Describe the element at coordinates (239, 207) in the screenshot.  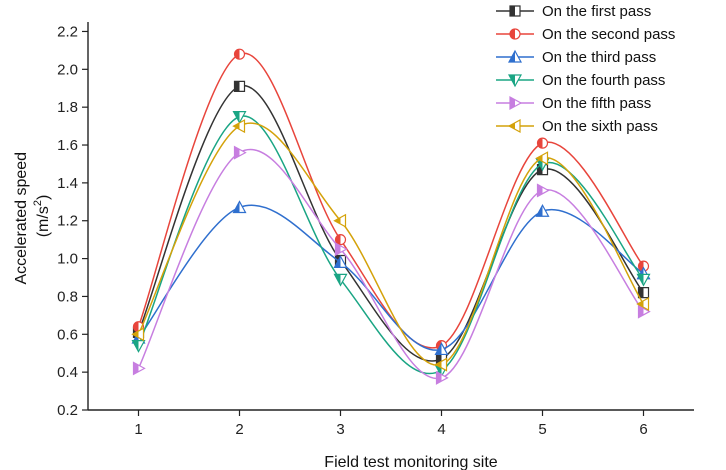
I see `data-point-s3-x2` at that location.